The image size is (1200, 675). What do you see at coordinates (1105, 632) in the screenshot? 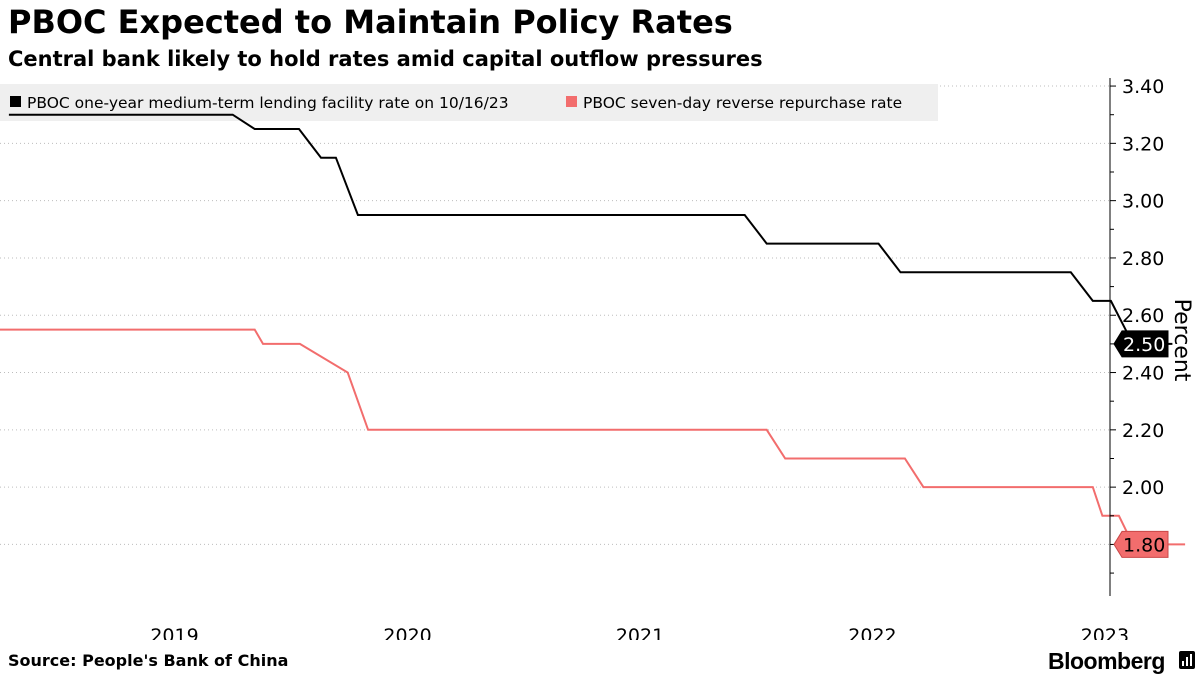
I see `x-tick-label: 2023` at bounding box center [1105, 632].